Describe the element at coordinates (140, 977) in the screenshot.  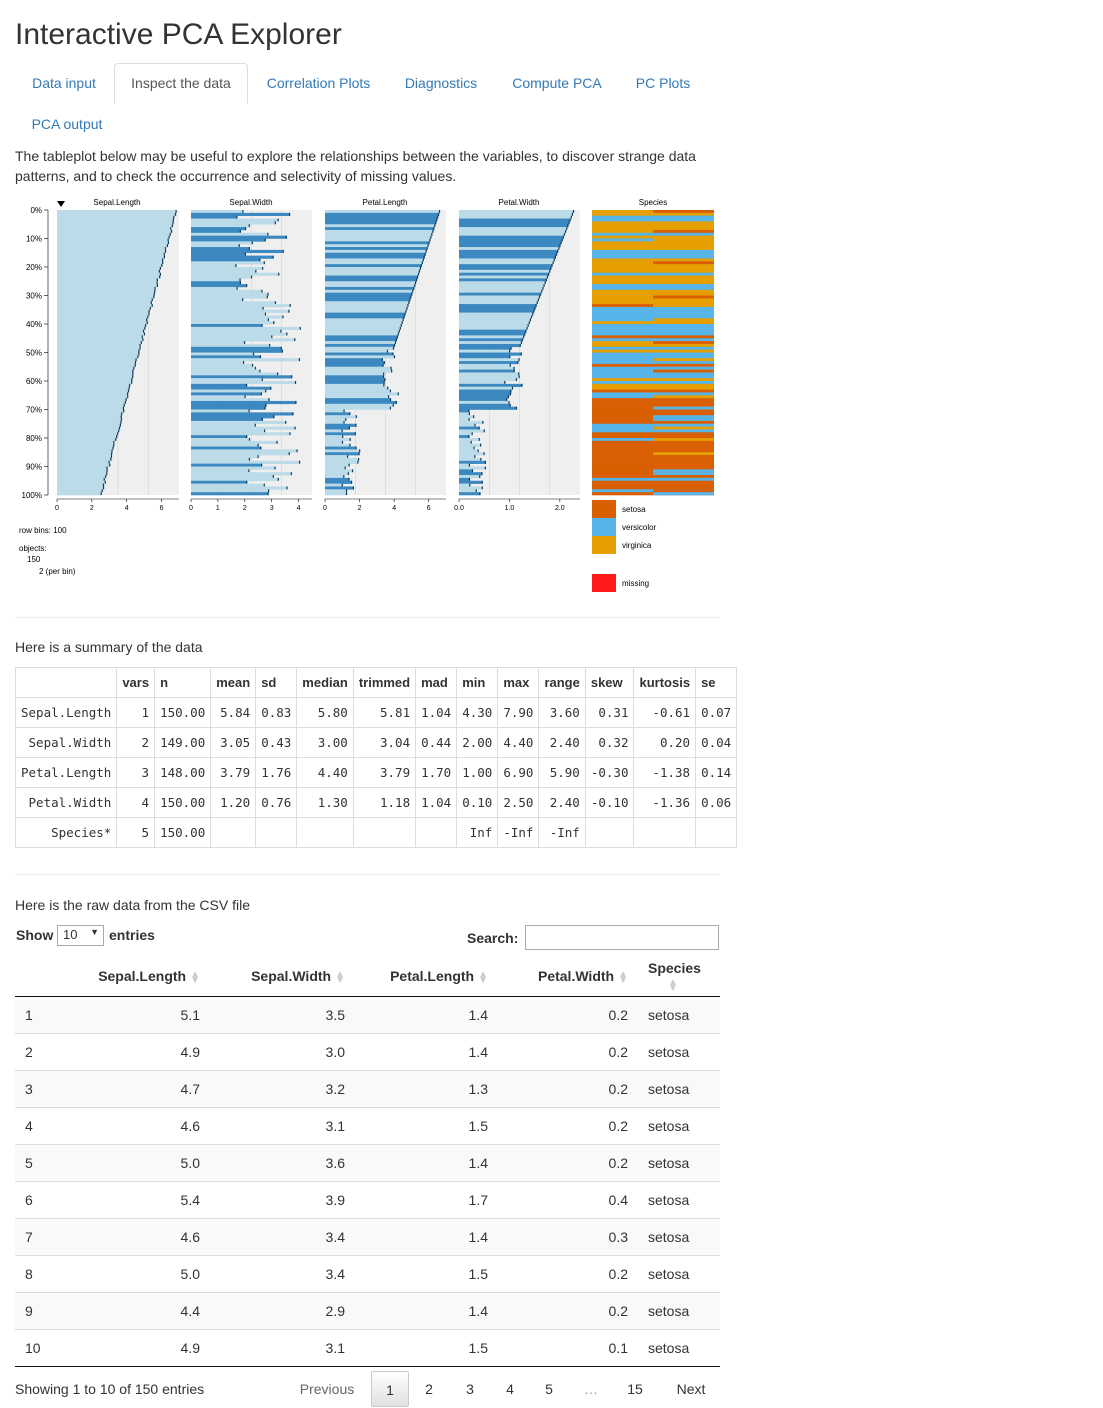
I see `column-header: Sepal.Length ▲ ▼` at that location.